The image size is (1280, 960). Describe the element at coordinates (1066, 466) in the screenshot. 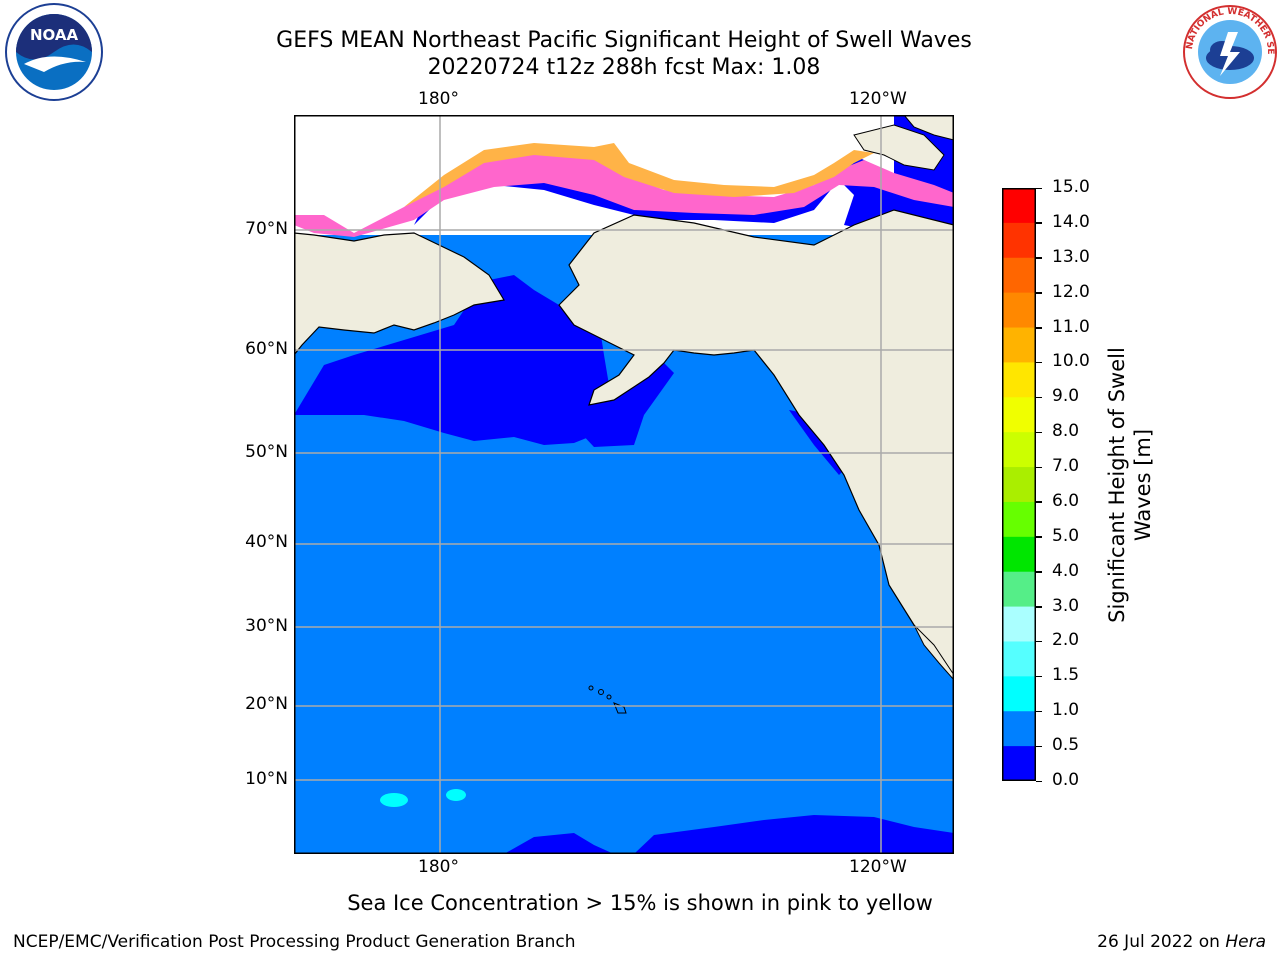

I see `colorbar-tick-label: 7.0` at that location.